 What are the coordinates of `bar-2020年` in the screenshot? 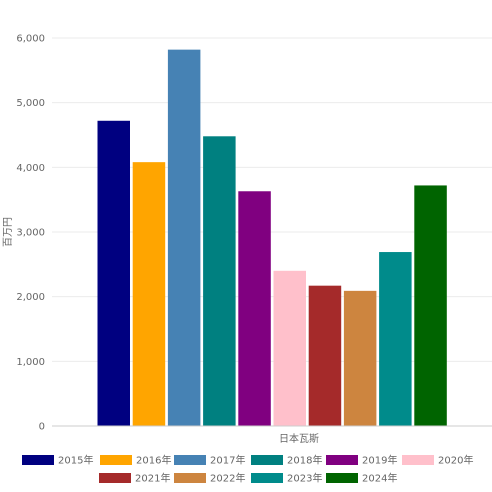 It's located at (289, 348).